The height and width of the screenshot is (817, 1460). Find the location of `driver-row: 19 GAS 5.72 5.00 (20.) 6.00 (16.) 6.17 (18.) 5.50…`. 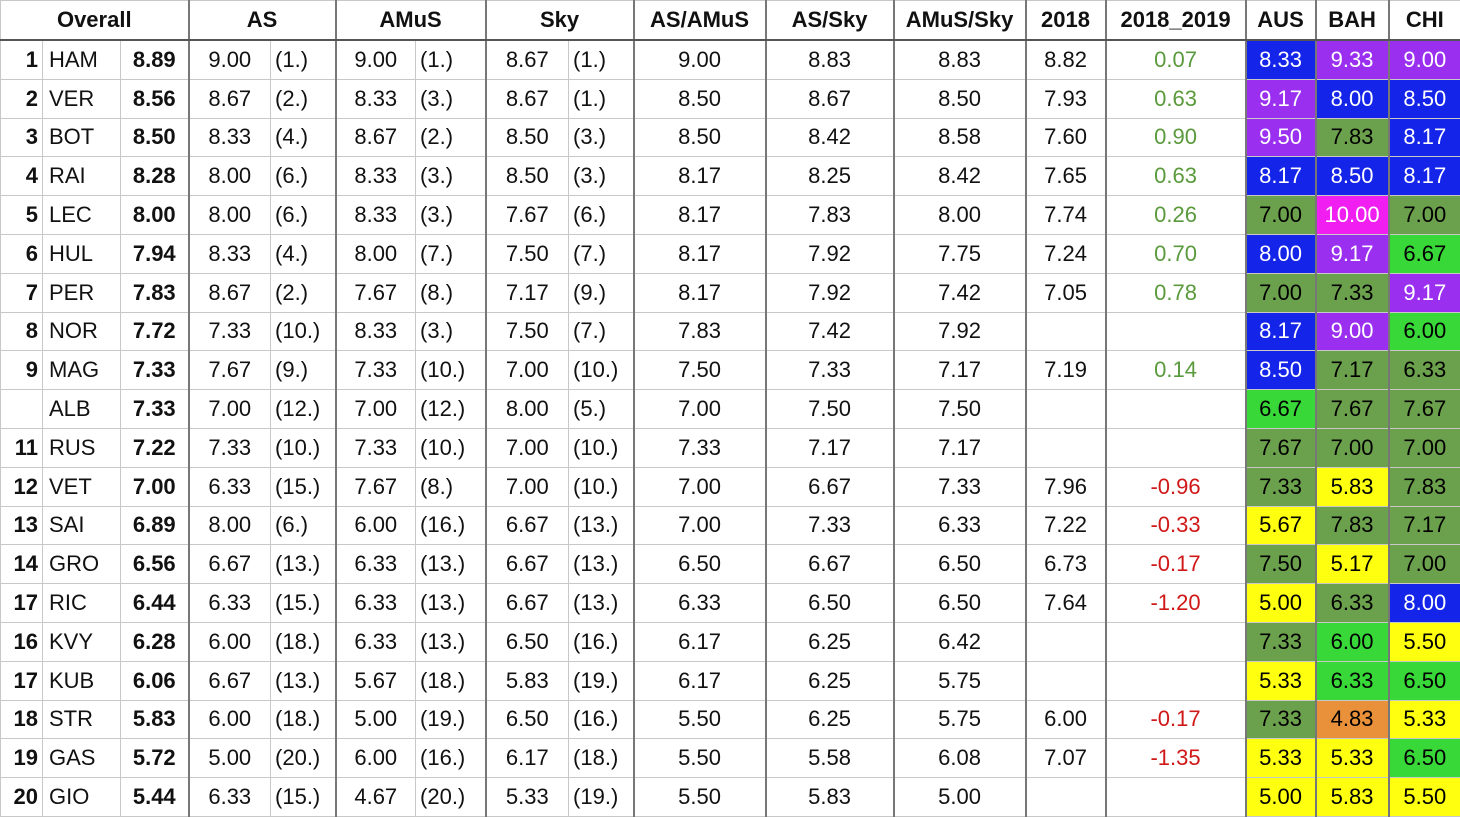

driver-row: 19 GAS 5.72 5.00 (20.) 6.00 (16.) 6.17 (18.) 5.50… is located at coordinates (730, 758).